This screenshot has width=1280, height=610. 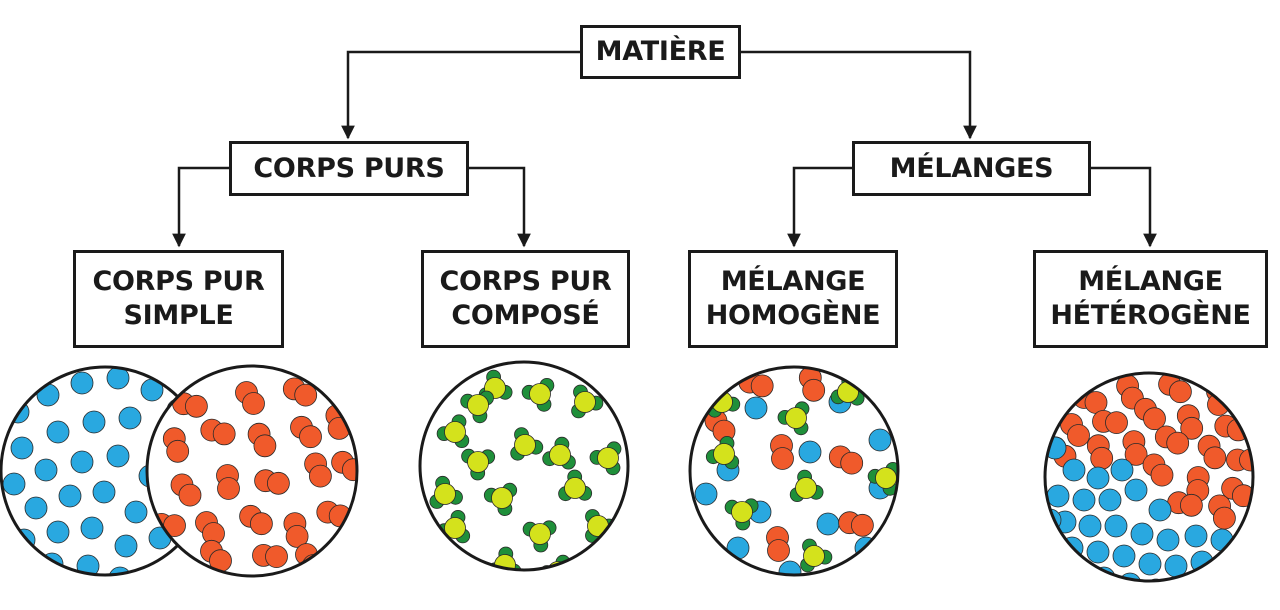 I want to click on label-homo-line1: MÉLANGE, so click(x=793, y=281).